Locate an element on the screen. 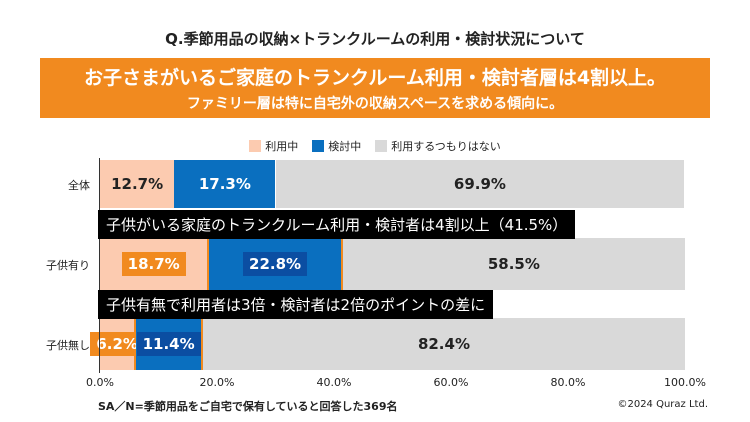 The image size is (750, 422). legend-item-considering: 検討中 is located at coordinates (336, 146).